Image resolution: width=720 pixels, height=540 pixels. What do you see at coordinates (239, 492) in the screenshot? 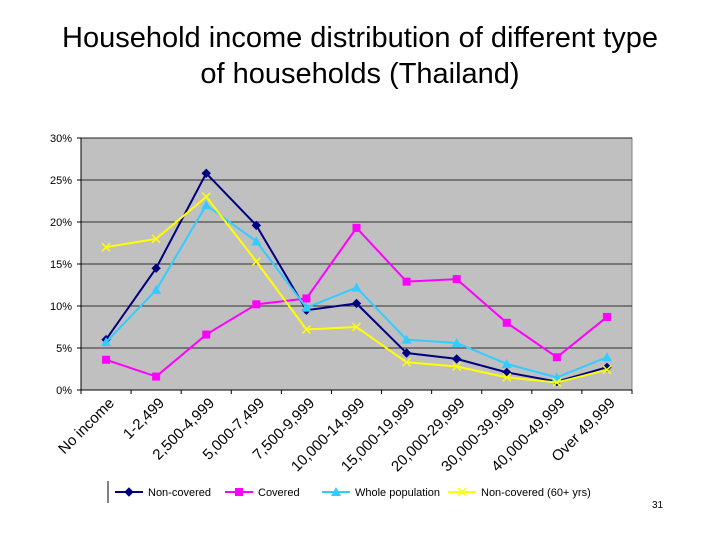
I see `legend-marker-covered` at bounding box center [239, 492].